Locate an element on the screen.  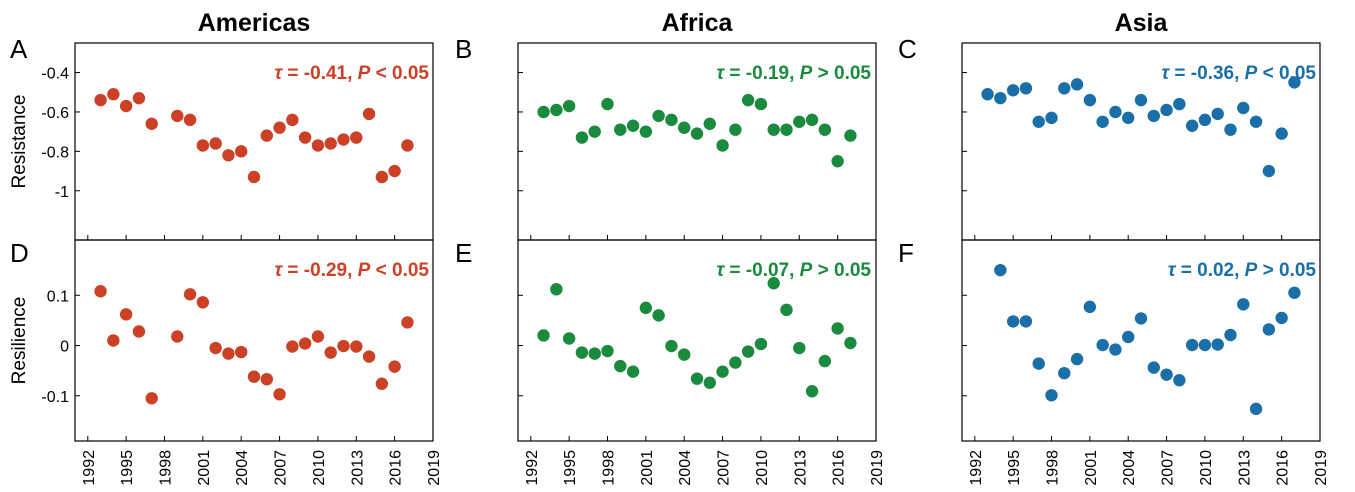
y-axis-label: Resistance is located at coordinates (19, 142).